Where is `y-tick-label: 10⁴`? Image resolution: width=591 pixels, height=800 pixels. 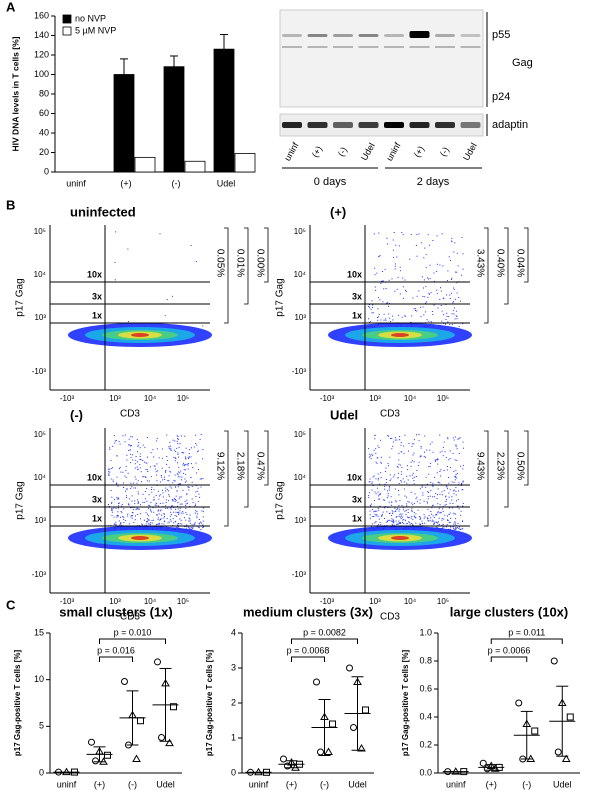 y-tick-label: 10⁴ is located at coordinates (300, 274).